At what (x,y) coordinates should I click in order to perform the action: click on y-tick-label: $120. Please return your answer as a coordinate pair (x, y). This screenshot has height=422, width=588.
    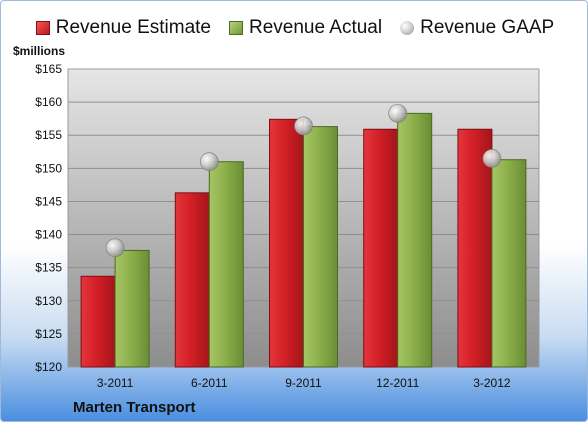
    Looking at the image, I should click on (48, 367).